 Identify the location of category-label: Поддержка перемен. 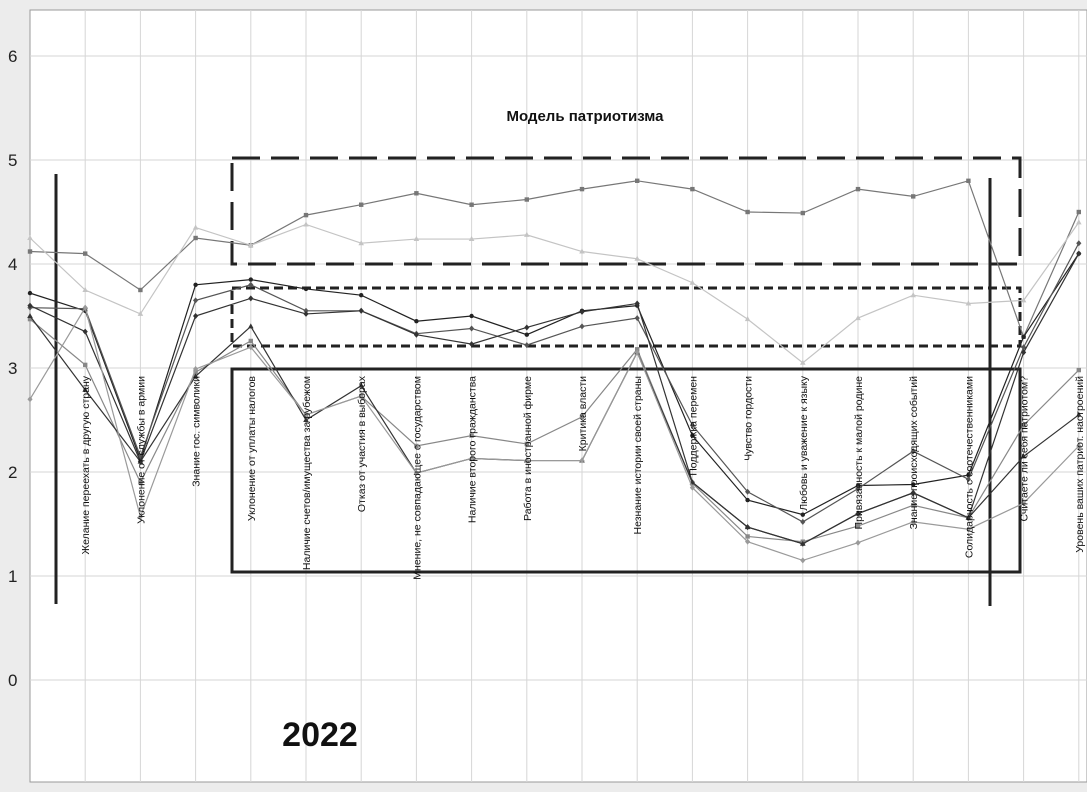
(693, 426).